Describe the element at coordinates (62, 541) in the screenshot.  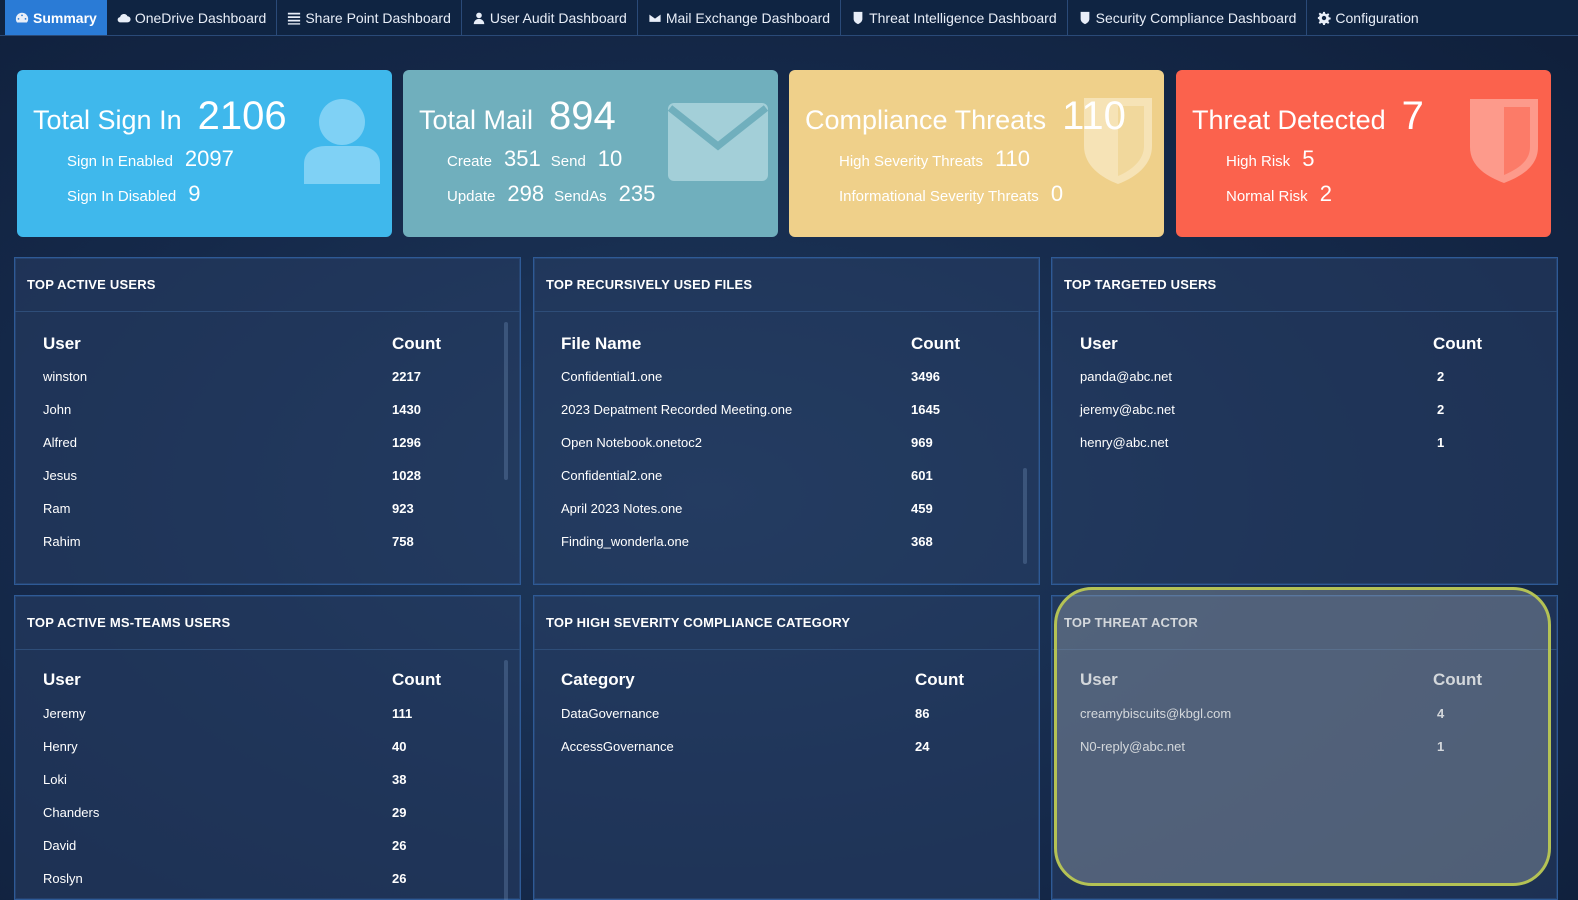
I see `cell-user: Rahim` at that location.